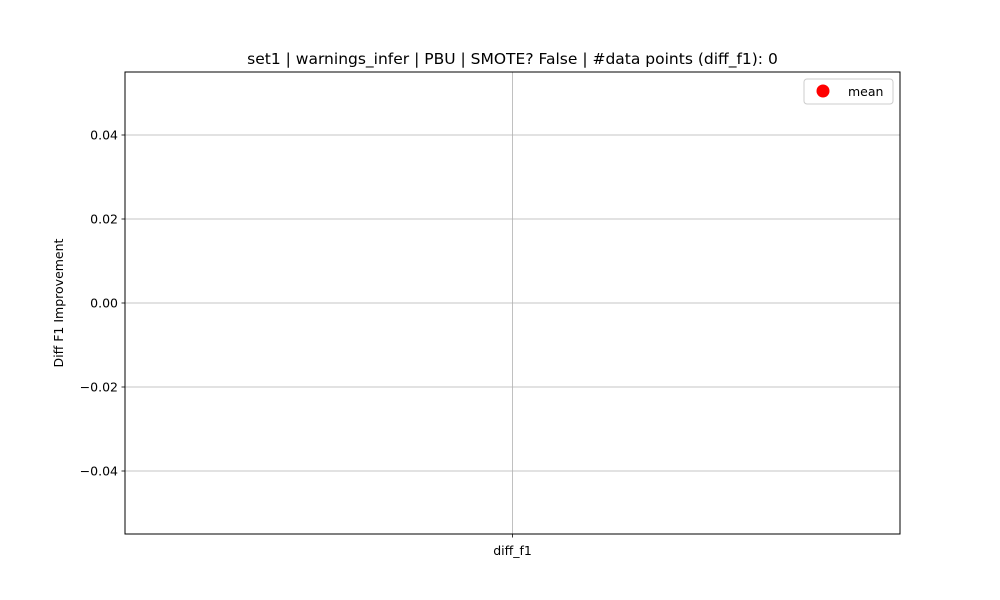  I want to click on legend-box, so click(848, 91).